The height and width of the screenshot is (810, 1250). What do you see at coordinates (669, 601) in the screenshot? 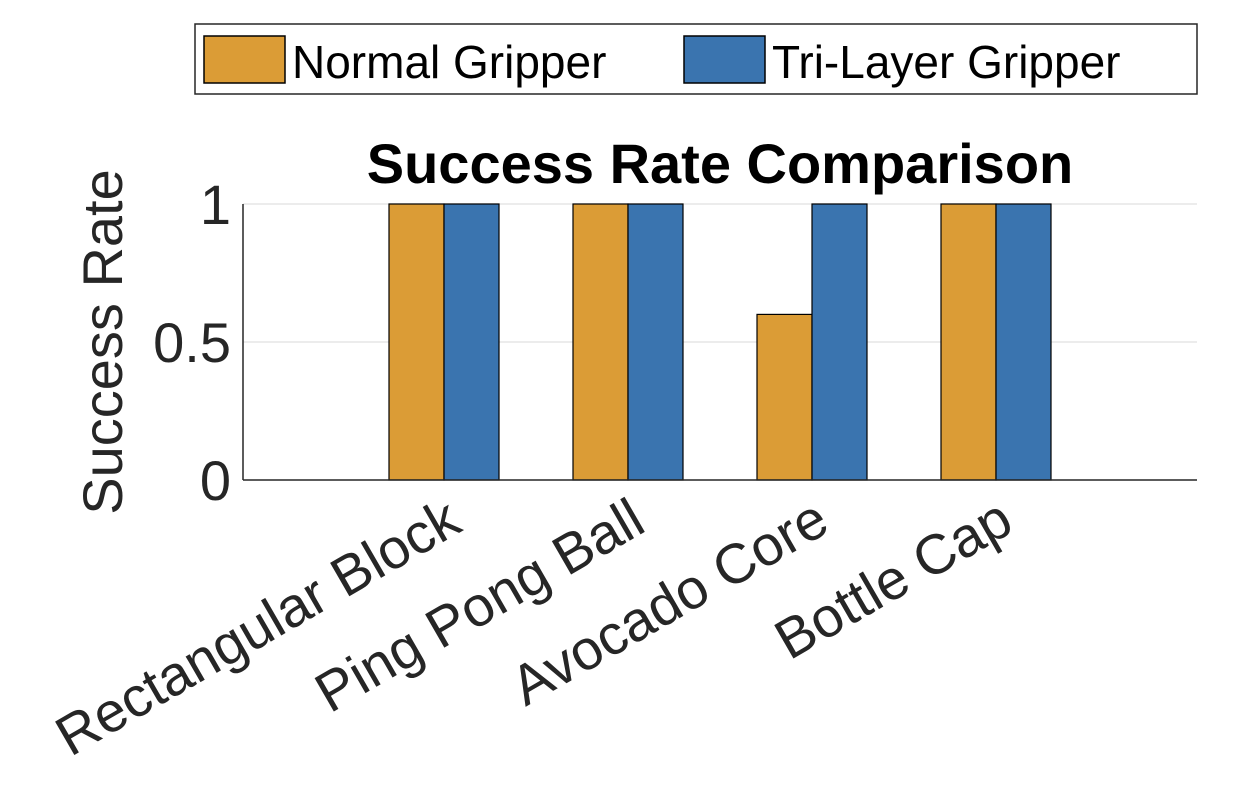
I see `x-tick-label: Avocado Core` at bounding box center [669, 601].